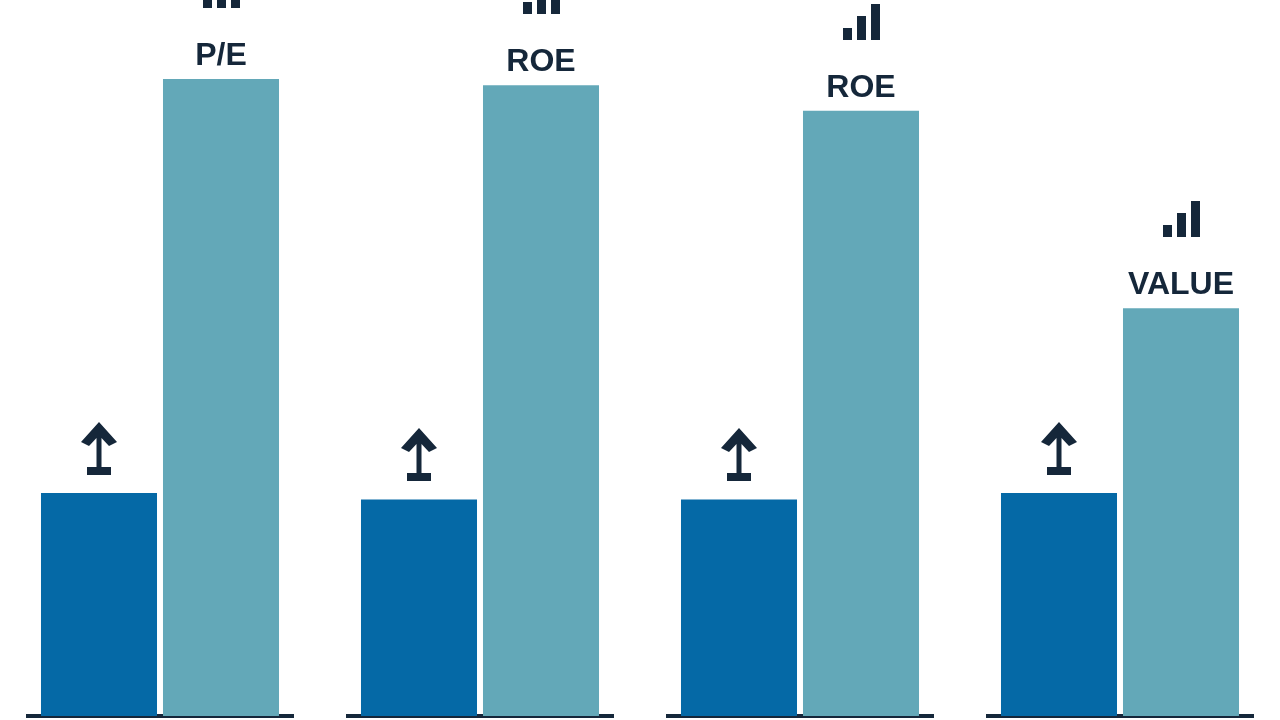  I want to click on x-tick-label: VALUE, so click(1181, 283).